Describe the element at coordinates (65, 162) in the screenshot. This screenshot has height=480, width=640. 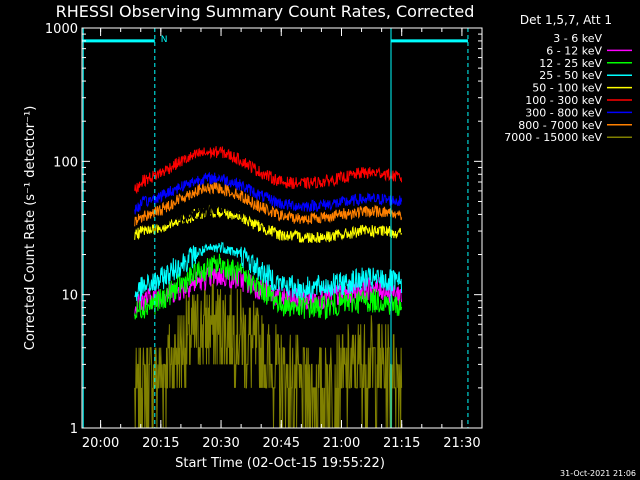
I see `y-tick-label: 100` at that location.